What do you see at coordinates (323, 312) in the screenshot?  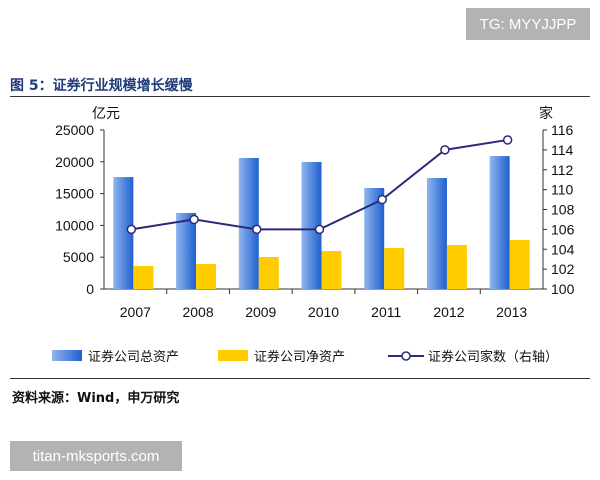 I see `x-tick-label: 2010` at bounding box center [323, 312].